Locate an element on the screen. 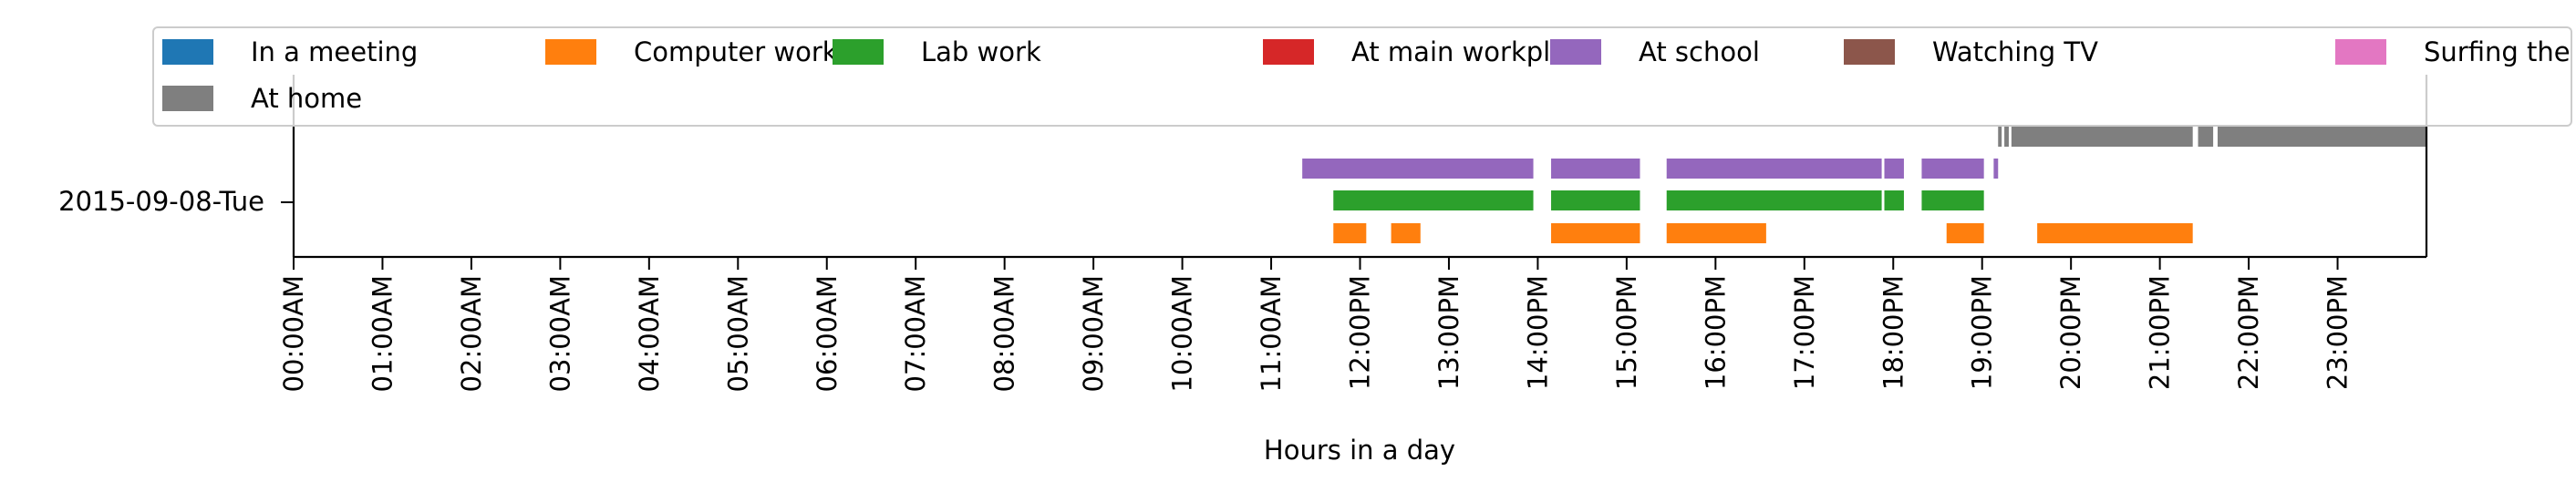 This screenshot has height=492, width=2576. series-at-school is located at coordinates (1650, 169).